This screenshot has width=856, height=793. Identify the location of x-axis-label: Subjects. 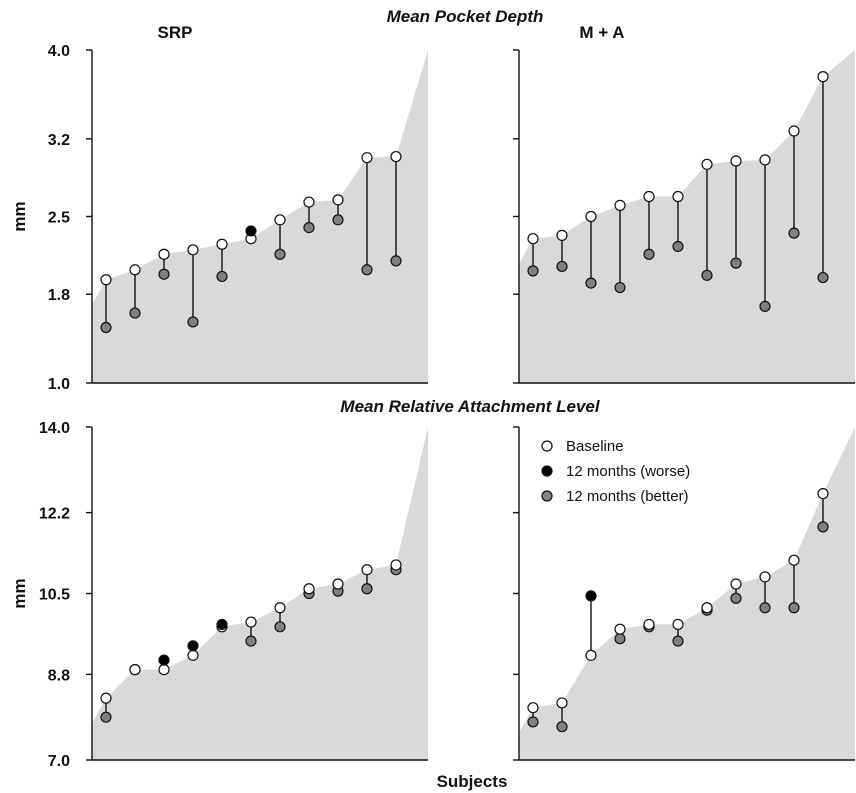
(472, 781).